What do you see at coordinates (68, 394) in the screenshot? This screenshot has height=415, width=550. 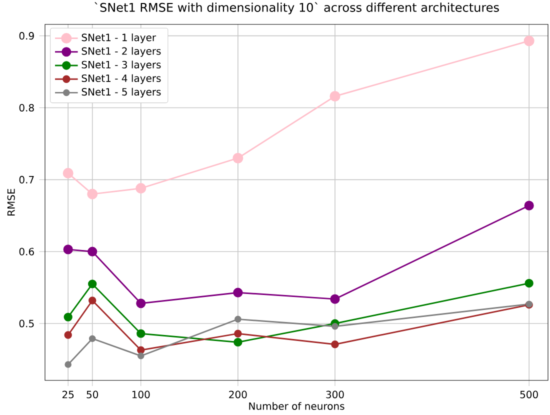 I see `x-tick-label: 25` at bounding box center [68, 394].